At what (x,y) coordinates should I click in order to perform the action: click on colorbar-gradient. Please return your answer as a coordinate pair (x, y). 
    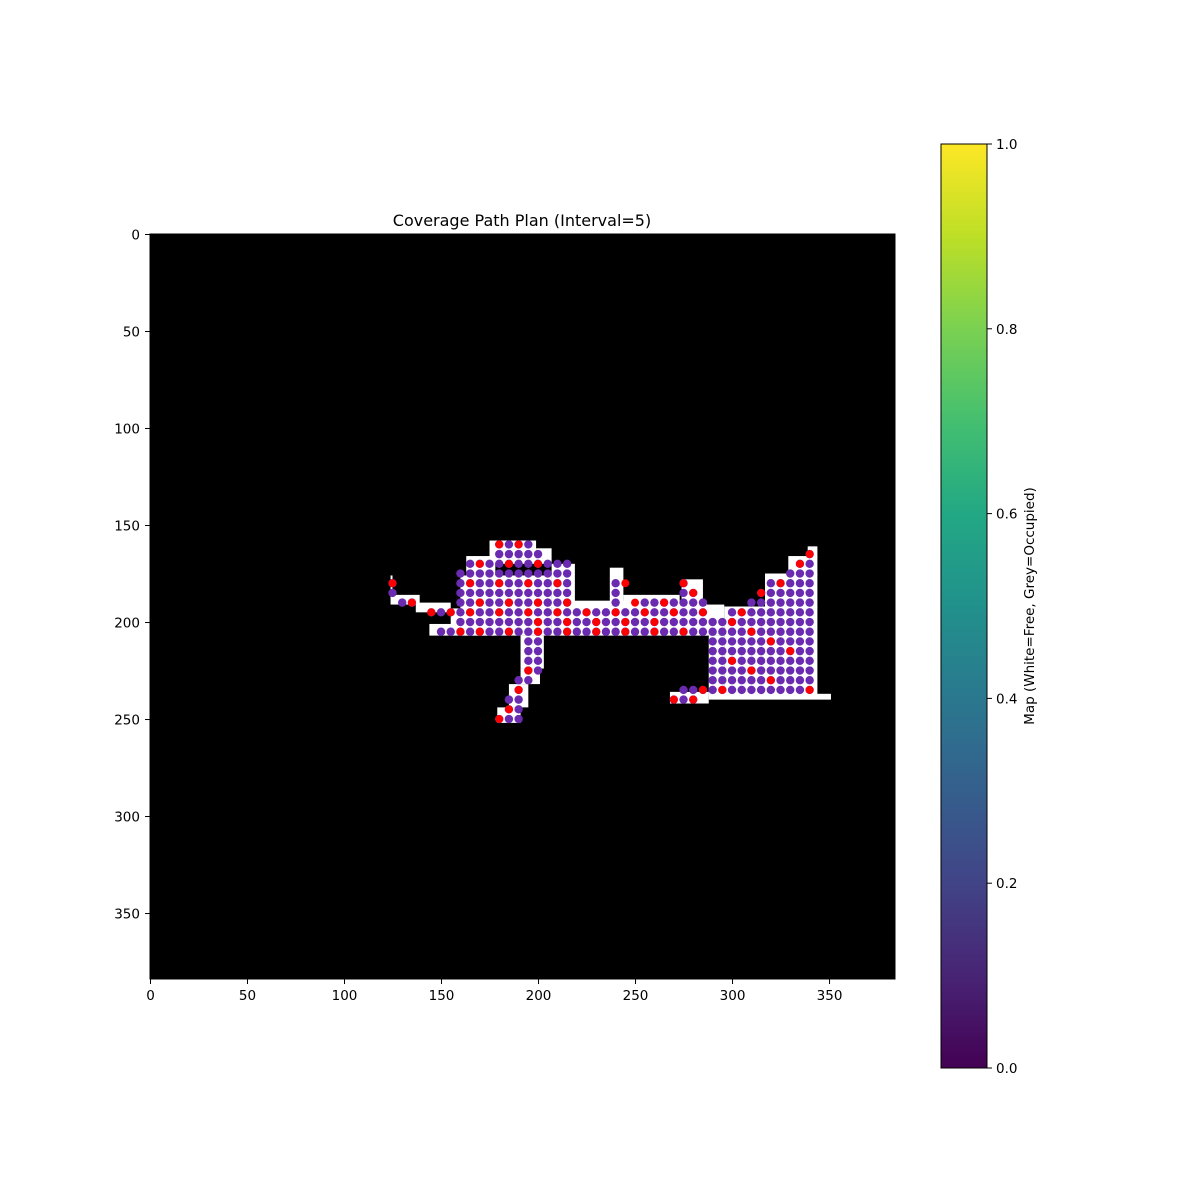
    Looking at the image, I should click on (964, 606).